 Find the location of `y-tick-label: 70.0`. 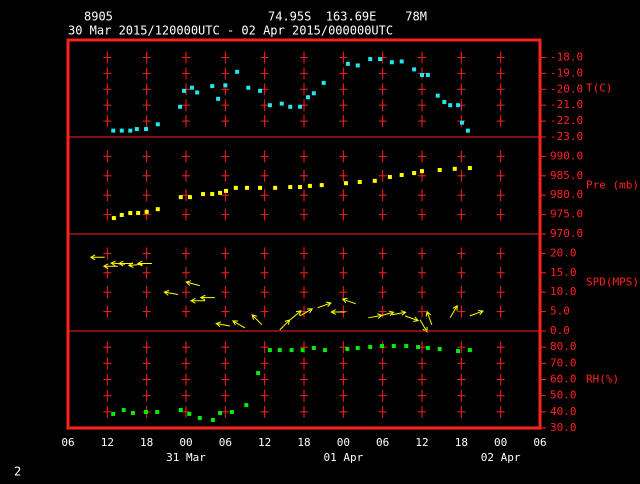

y-tick-label: 70.0 is located at coordinates (563, 362).